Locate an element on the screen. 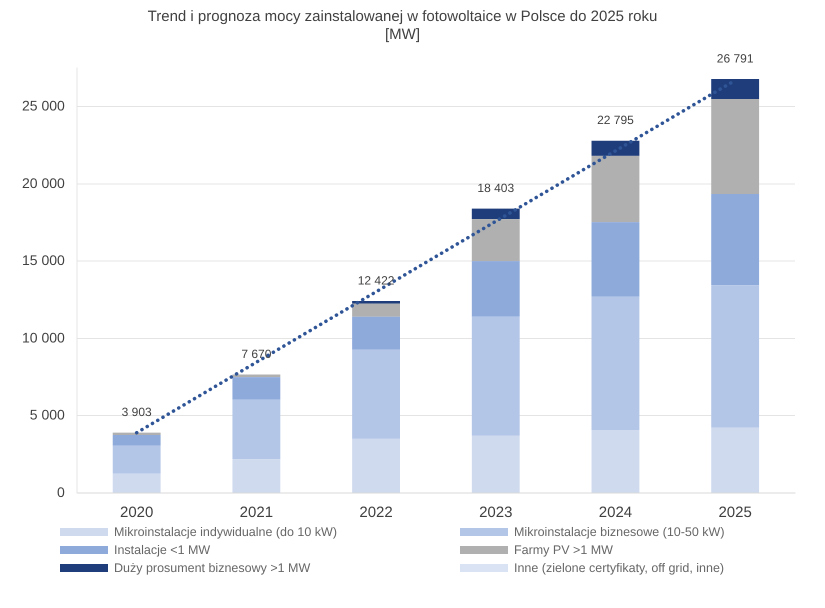  chart-title: Trend i prognoza mocy zainstalowanej w fotowoltaice w Polsce do 2025 roku [MW] is located at coordinates (403, 26).